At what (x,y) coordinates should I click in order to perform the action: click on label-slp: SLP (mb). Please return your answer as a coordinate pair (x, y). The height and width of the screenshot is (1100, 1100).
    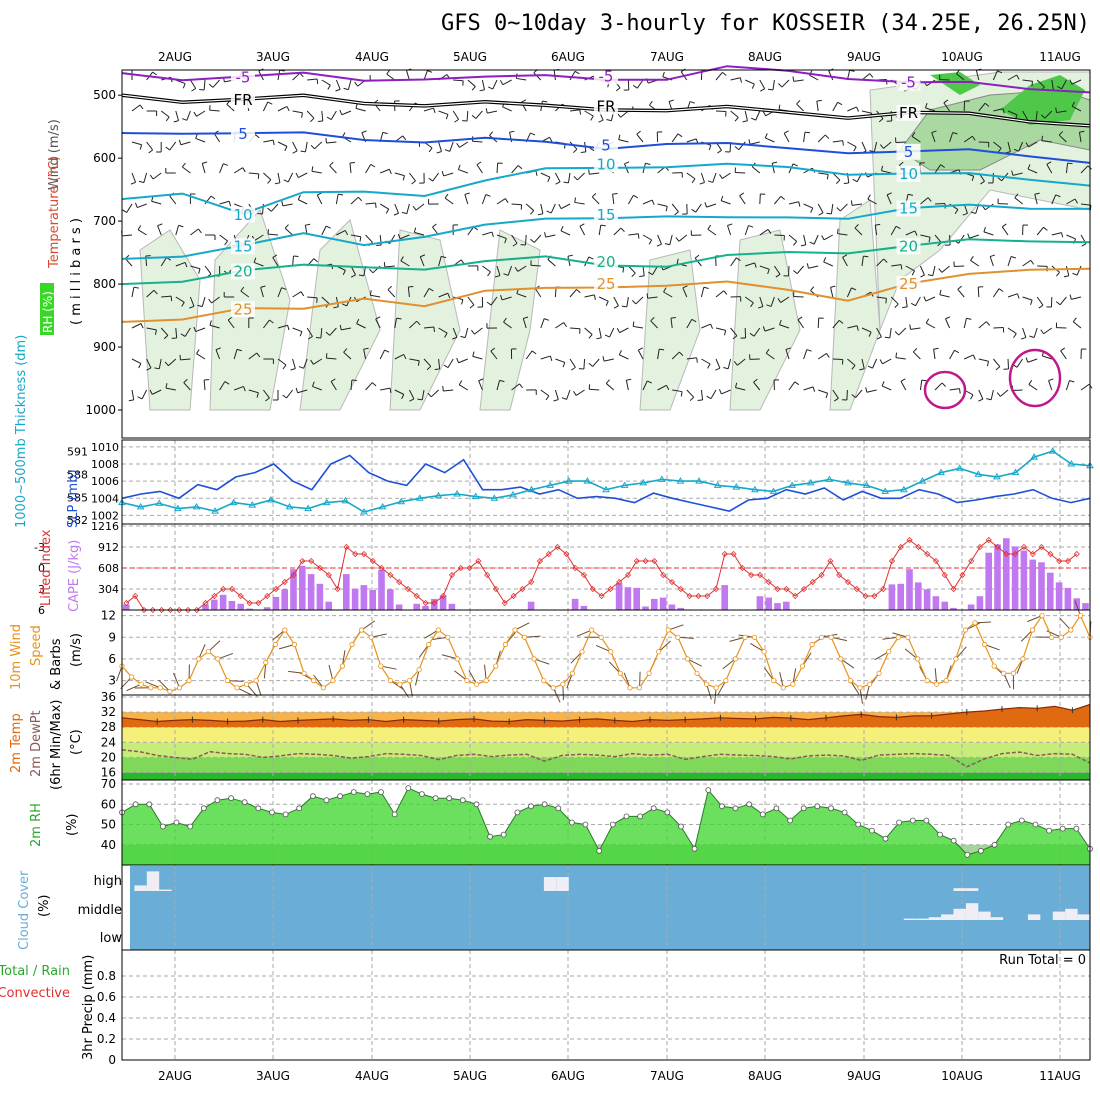
    Looking at the image, I should click on (73, 498).